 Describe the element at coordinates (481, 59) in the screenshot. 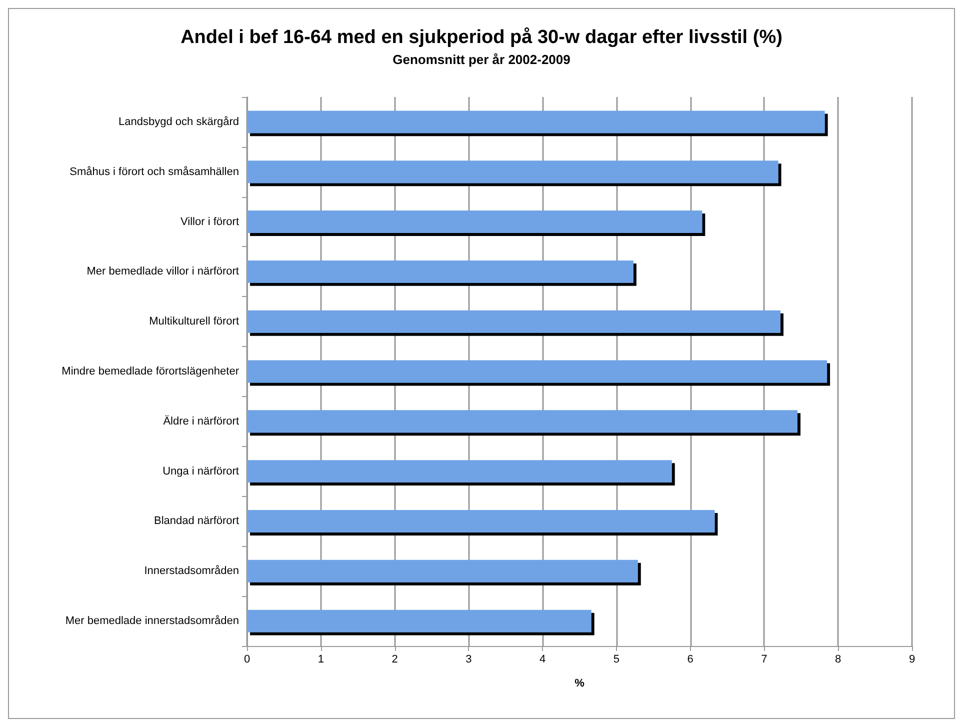

I see `chart-subtitle: Genomsnitt per år 2002-2009` at that location.